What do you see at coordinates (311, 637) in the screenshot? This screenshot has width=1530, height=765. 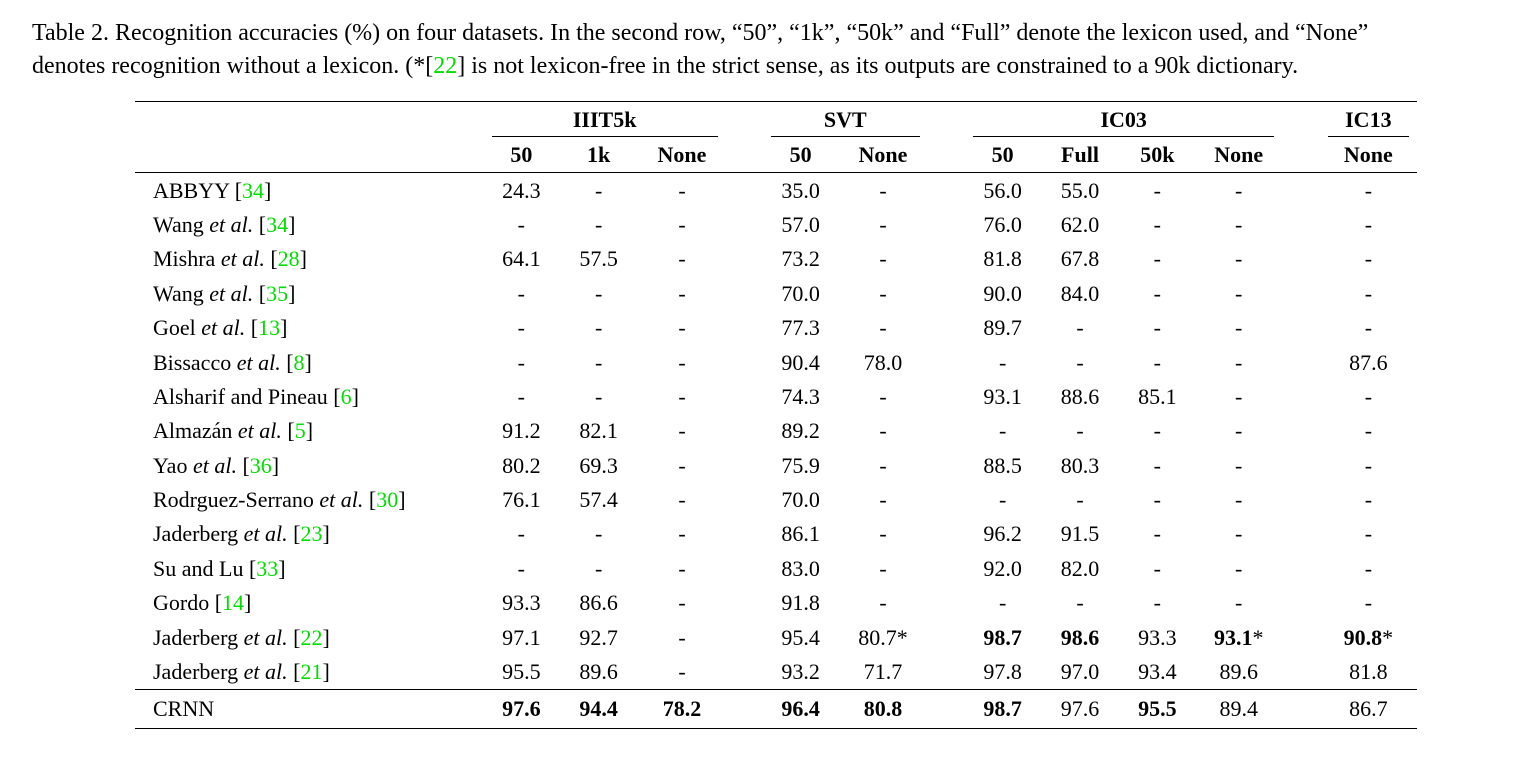 I see `citation-link: 22` at bounding box center [311, 637].